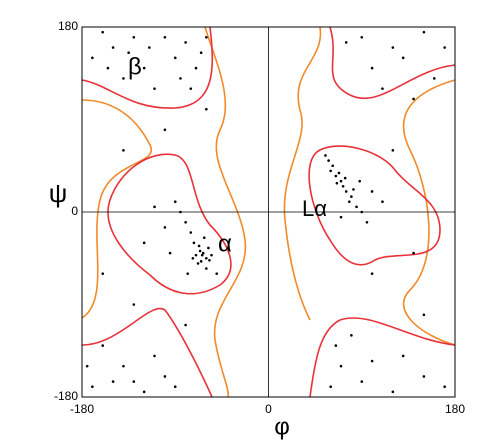  What do you see at coordinates (225, 243) in the screenshot?
I see `region-label: α` at bounding box center [225, 243].